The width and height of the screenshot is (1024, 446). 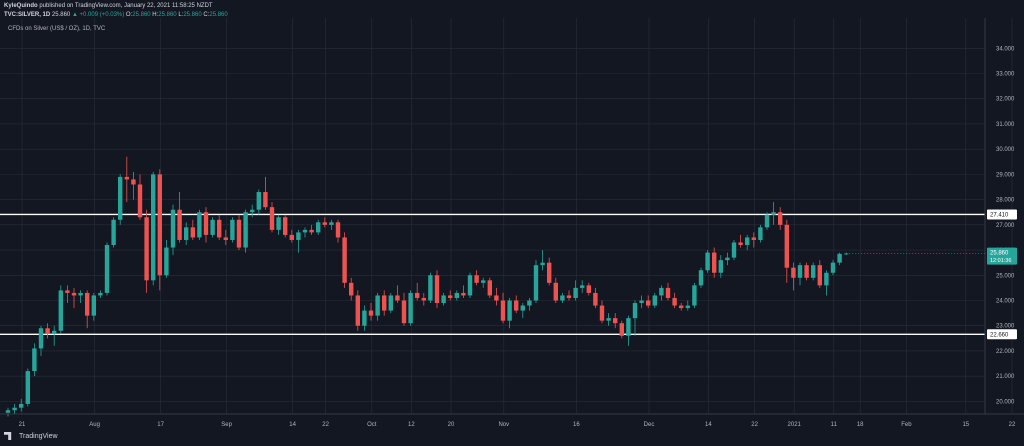 What do you see at coordinates (21, 6) in the screenshot?
I see `author-name: KyleQuindo` at bounding box center [21, 6].